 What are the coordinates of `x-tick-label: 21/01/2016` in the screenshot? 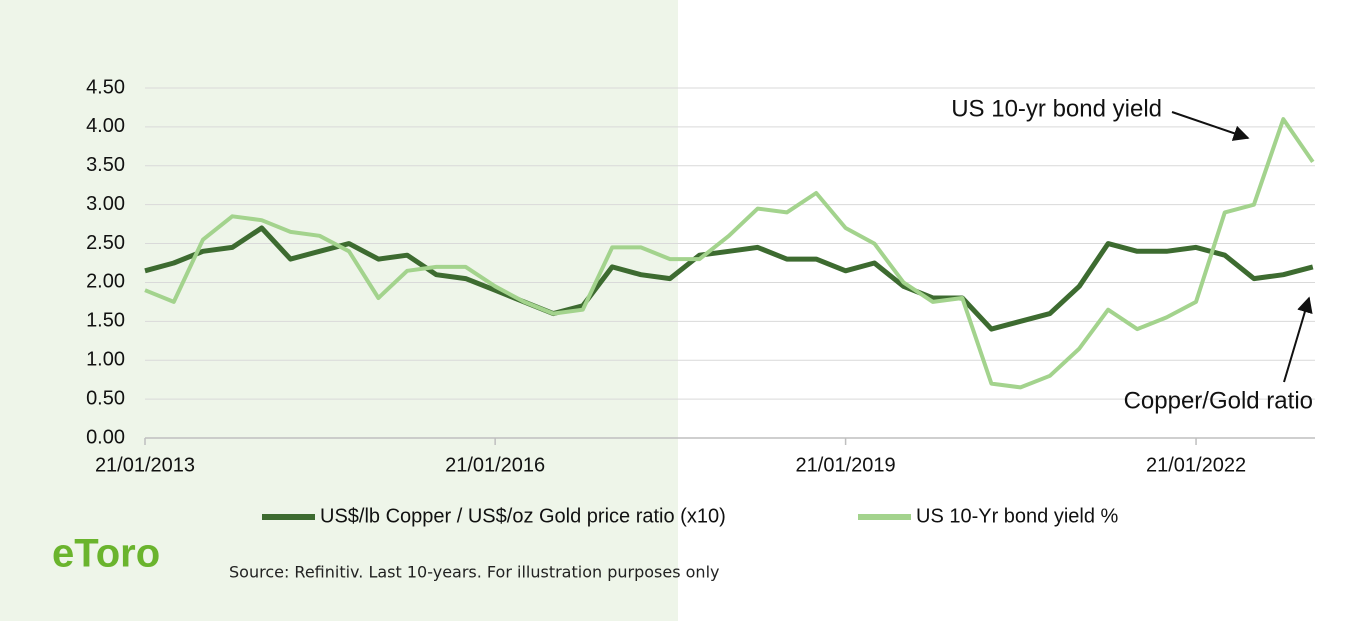 It's located at (495, 465).